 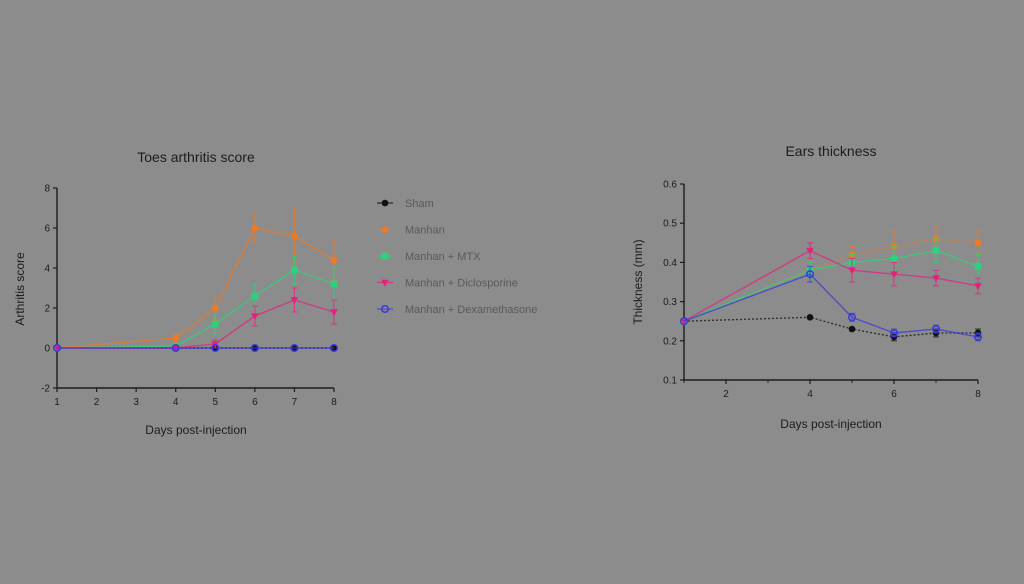 What do you see at coordinates (670, 224) in the screenshot?
I see `y-tick-label: 0.5` at bounding box center [670, 224].